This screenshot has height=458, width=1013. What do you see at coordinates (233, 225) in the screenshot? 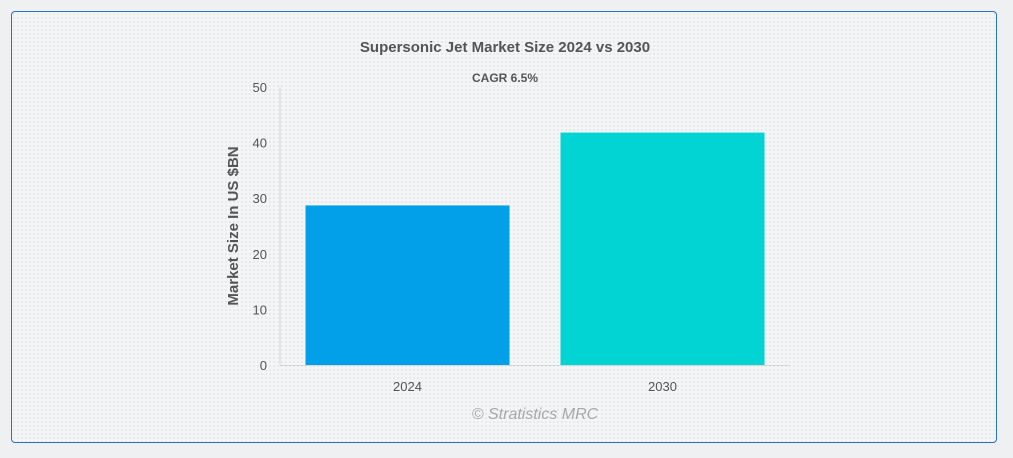
I see `y-axis-label: Market Size In US $BN` at bounding box center [233, 225].